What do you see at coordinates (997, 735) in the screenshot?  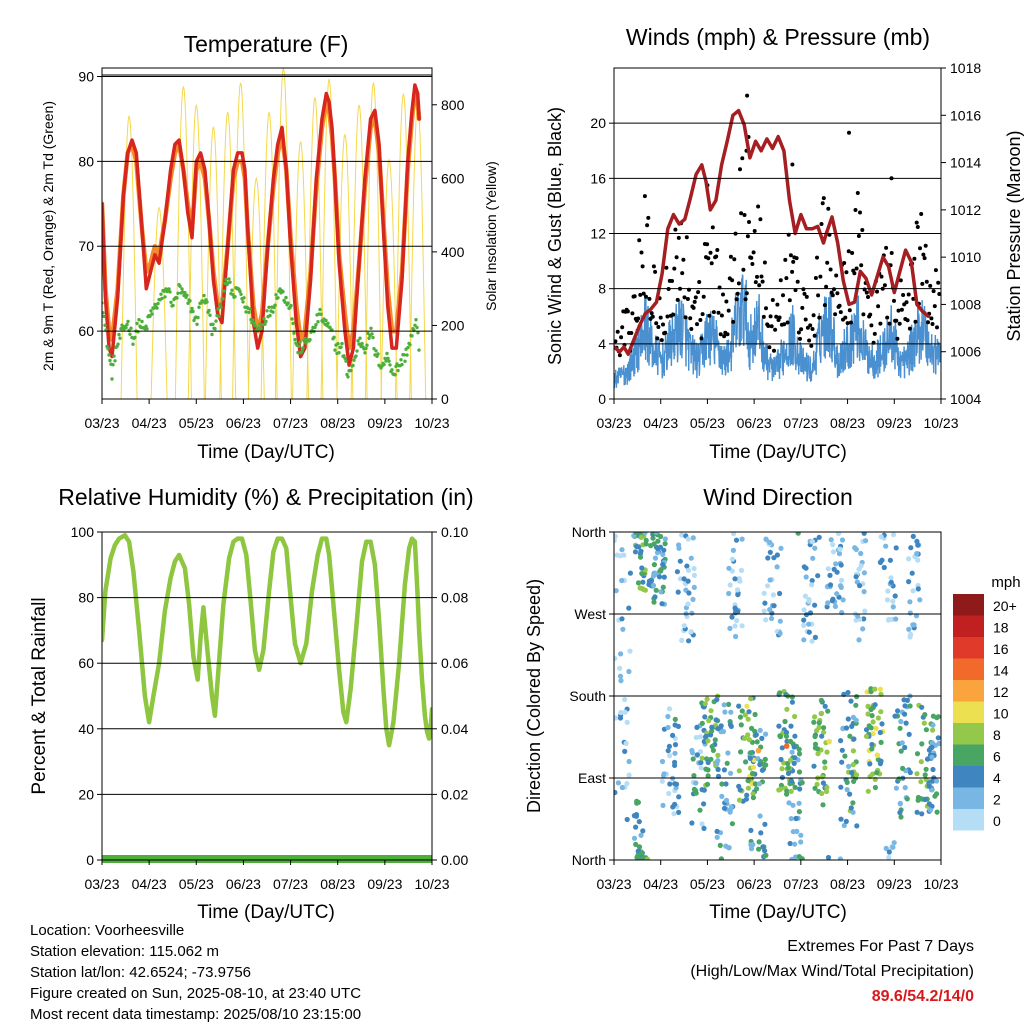 I see `legend-label: 8` at bounding box center [997, 735].